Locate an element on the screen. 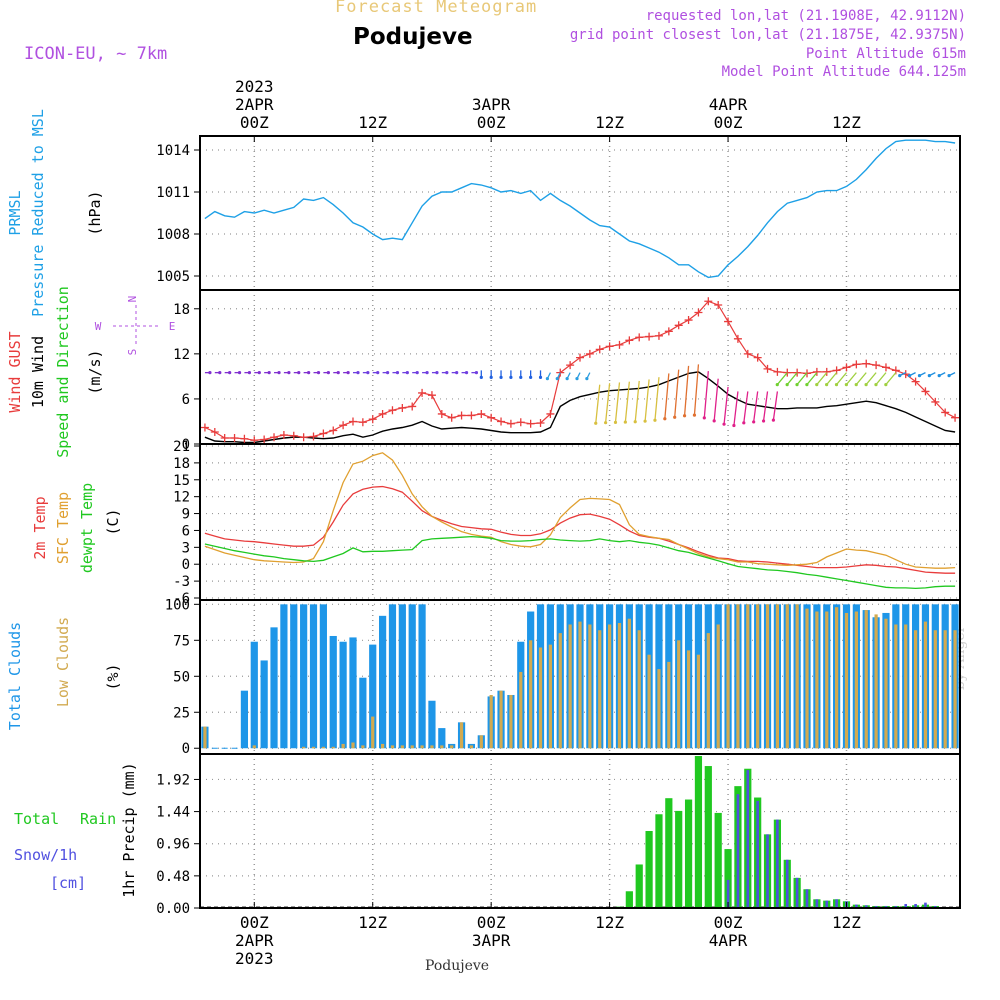 Image resolution: width=1000 pixels, height=1000 pixels. top-time-label: 3APR is located at coordinates (491, 104).